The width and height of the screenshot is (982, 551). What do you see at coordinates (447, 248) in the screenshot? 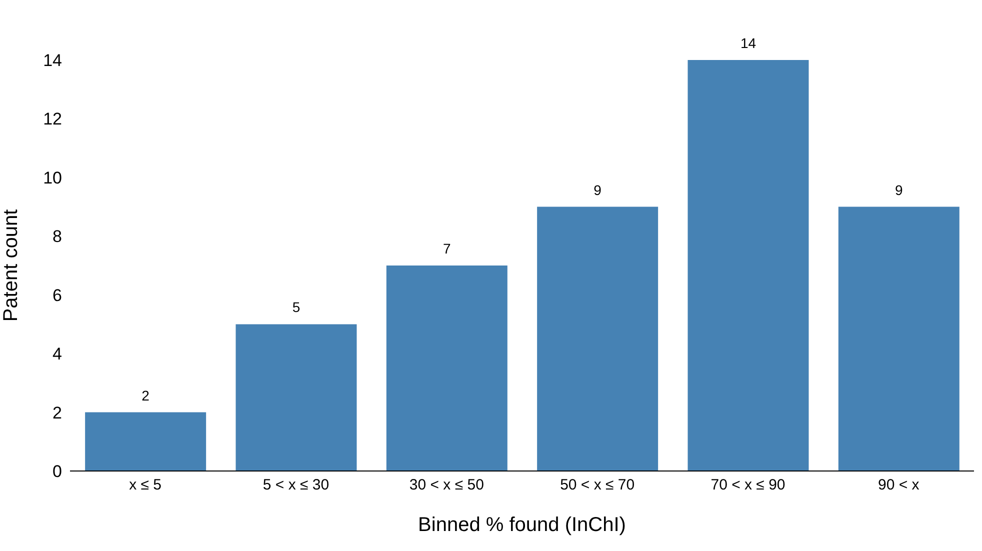
I see `data-label: 7` at bounding box center [447, 248].